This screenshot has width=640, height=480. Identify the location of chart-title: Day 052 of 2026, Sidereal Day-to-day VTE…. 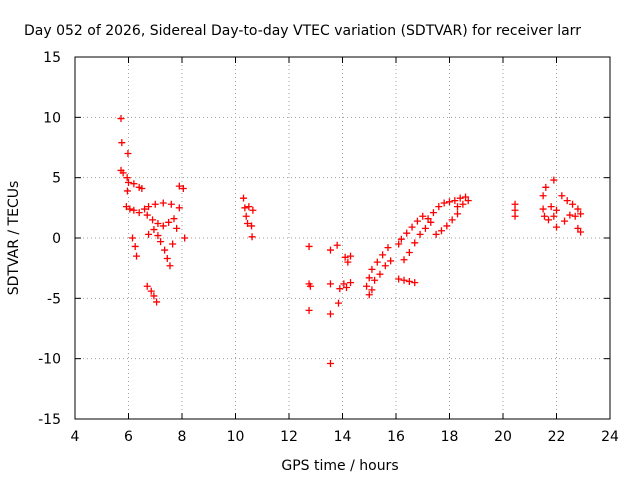
(302, 31).